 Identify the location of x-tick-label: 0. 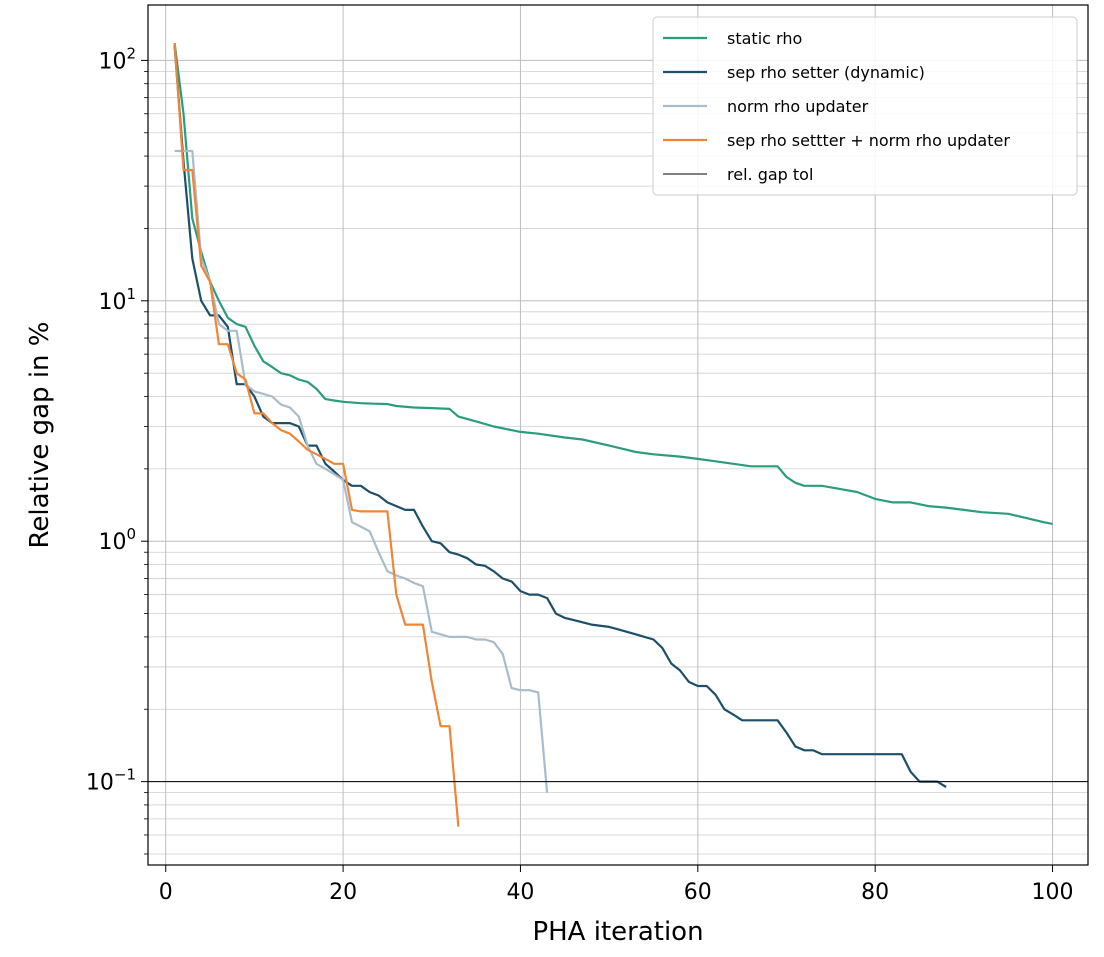
(166, 892).